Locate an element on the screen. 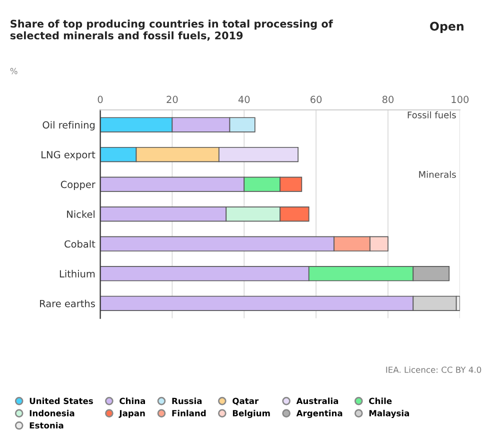 The image size is (494, 436). y-tick-label: LNG export is located at coordinates (69, 155).